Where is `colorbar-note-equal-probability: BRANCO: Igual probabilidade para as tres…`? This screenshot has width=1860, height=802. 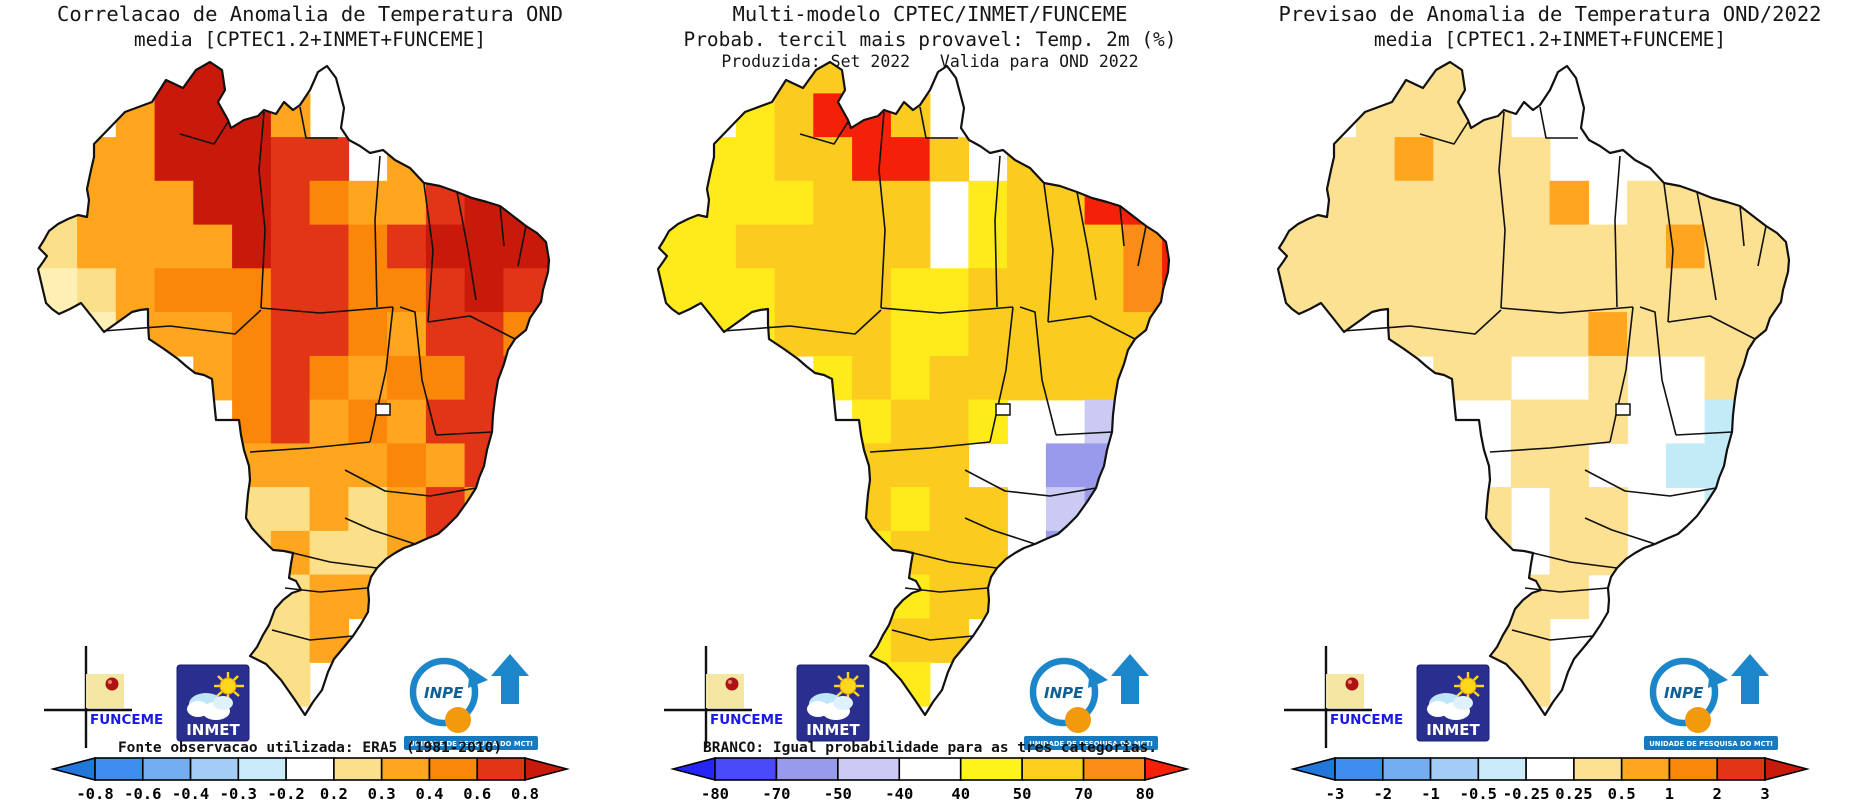 colorbar-note-equal-probability: BRANCO: Igual probabilidade para as tres… is located at coordinates (930, 748).